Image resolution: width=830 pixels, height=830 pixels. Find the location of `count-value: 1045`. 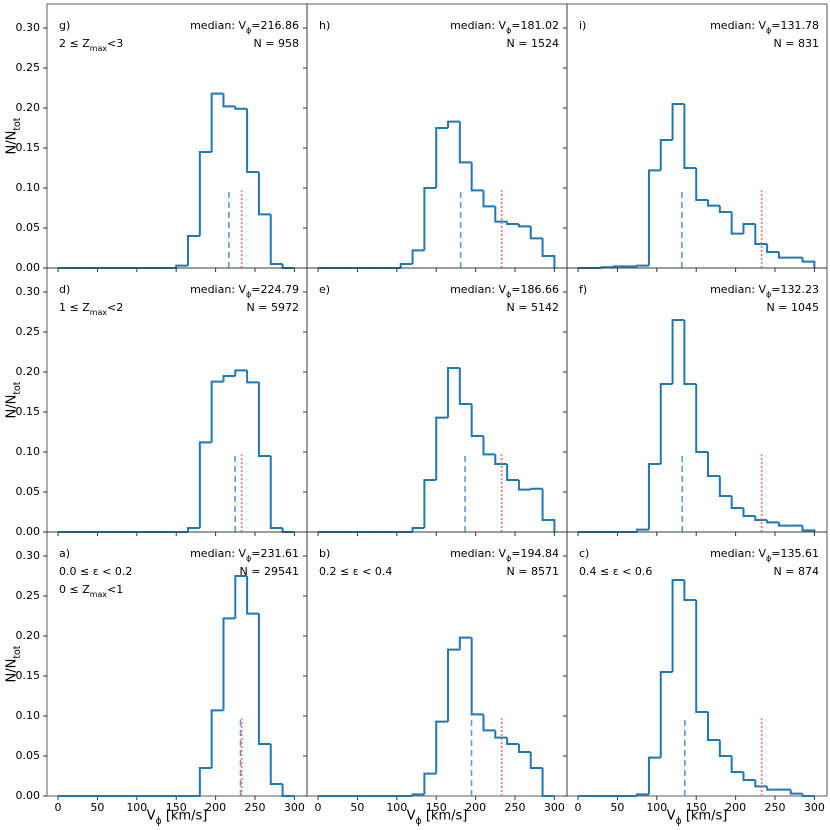

count-value: 1045 is located at coordinates (805, 307).